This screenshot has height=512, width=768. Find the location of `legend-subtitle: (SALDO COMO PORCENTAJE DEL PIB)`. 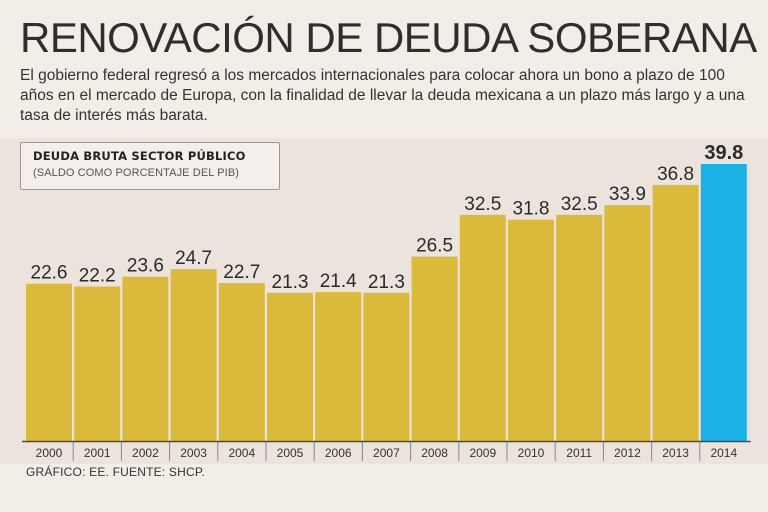

legend-subtitle: (SALDO COMO PORCENTAJE DEL PIB) is located at coordinates (136, 173).